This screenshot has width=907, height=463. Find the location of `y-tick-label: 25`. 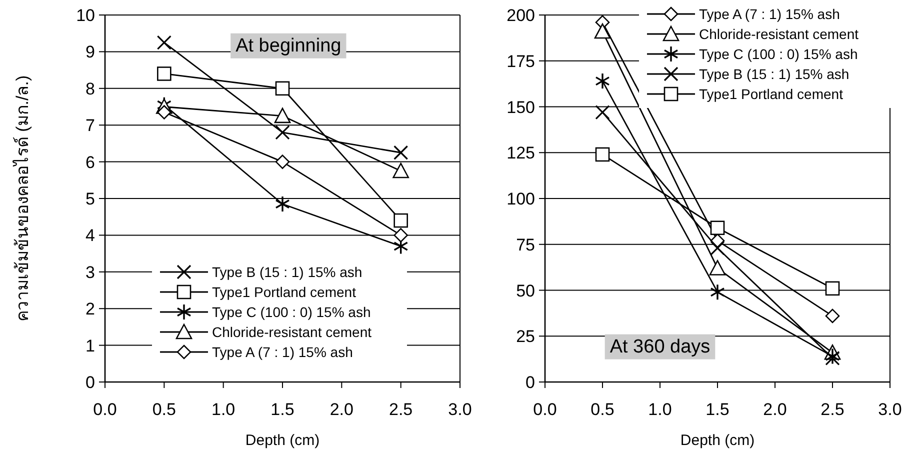

y-tick-label: 25 is located at coordinates (525, 336).